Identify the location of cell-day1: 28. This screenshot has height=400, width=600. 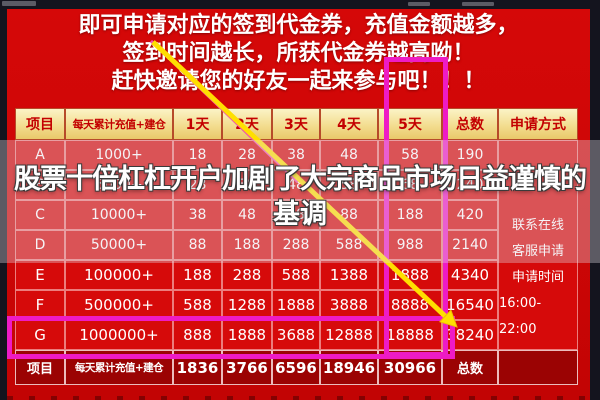
(197, 185).